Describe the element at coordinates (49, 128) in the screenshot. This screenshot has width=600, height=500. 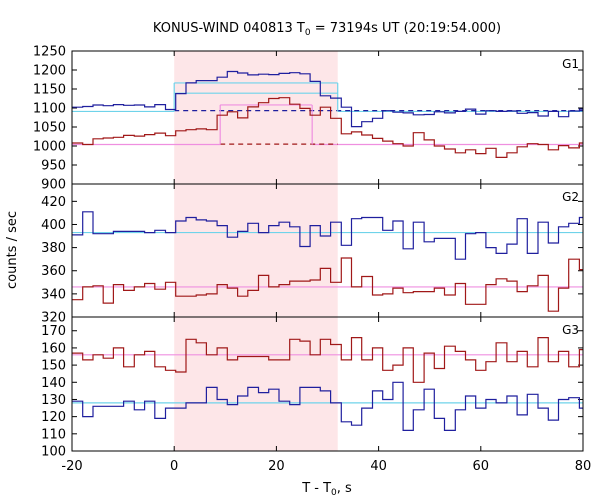
I see `y-tick-label: 1050` at that location.